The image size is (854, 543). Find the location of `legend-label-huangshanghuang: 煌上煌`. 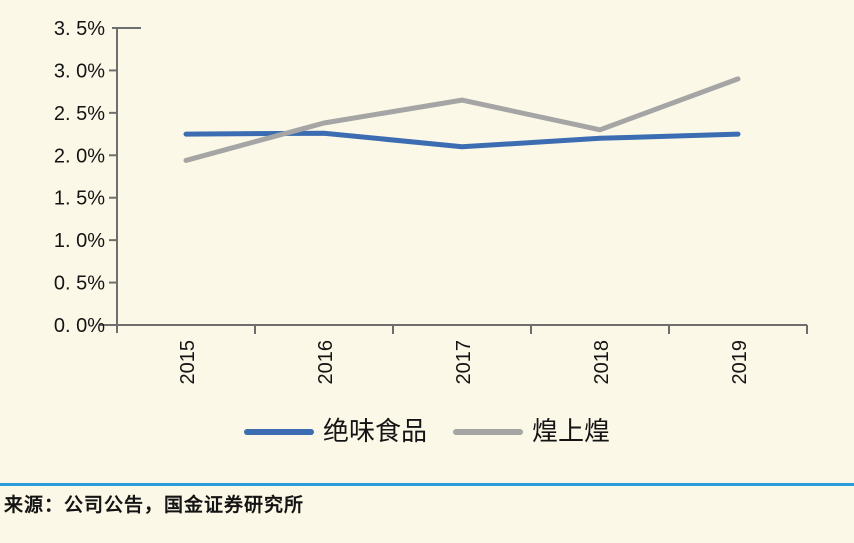

legend-label-huangshanghuang: 煌上煌 is located at coordinates (571, 431).